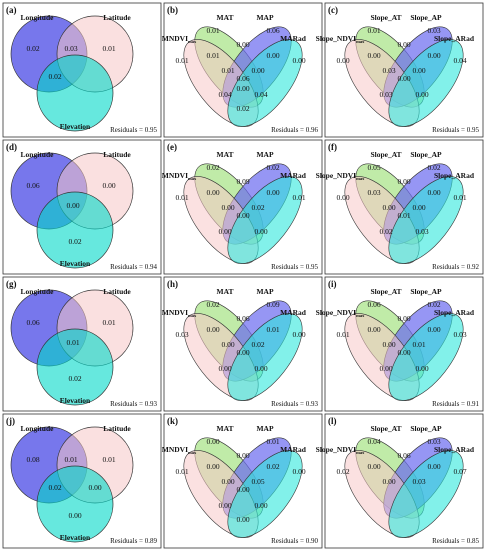  Describe the element at coordinates (181, 60) in the screenshot. I see `region-value-2: 0.01` at that location.